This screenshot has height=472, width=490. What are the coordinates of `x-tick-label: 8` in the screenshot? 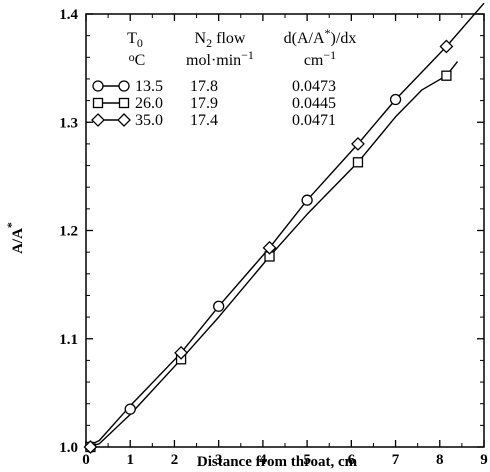 It's located at (440, 460).